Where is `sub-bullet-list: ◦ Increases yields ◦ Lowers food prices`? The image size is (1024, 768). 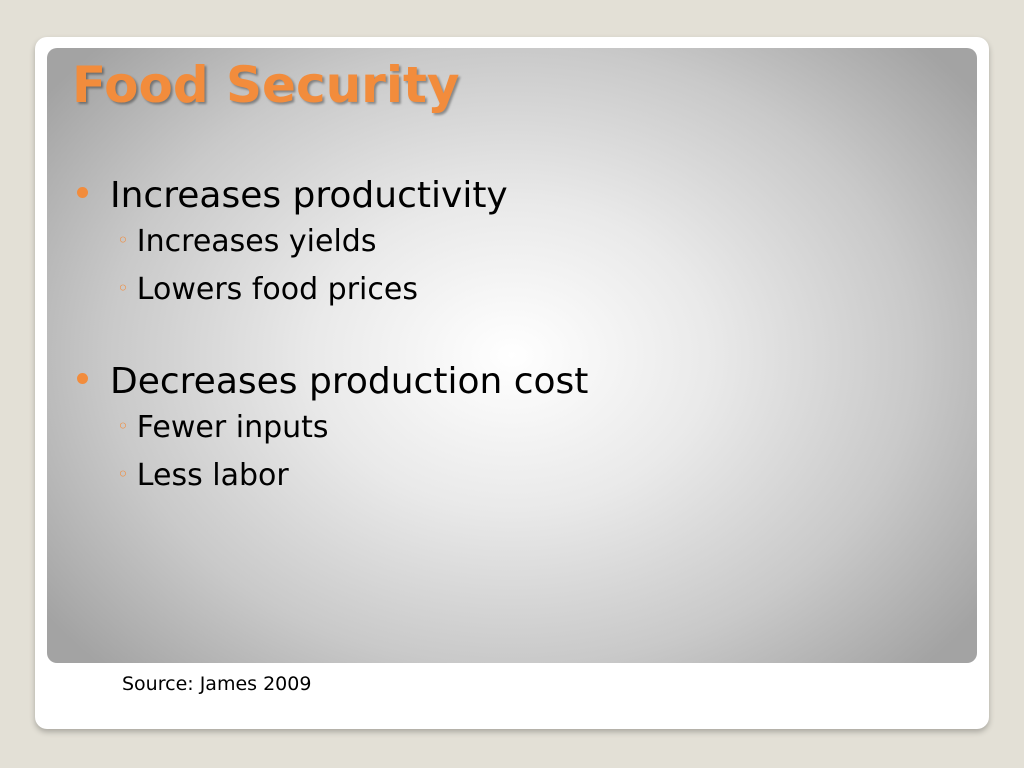
sub-bullet-list: ◦ Increases yields ◦ Lowers food prices is located at coordinates (537, 267).